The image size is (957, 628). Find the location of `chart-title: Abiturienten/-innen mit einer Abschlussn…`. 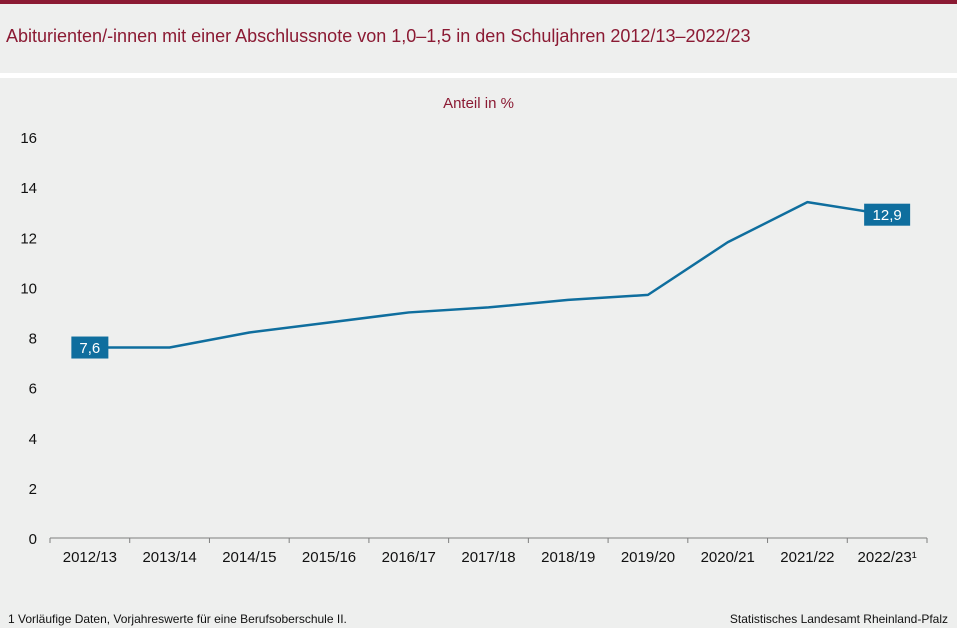

chart-title: Abiturienten/-innen mit einer Abschlussn… is located at coordinates (378, 36).